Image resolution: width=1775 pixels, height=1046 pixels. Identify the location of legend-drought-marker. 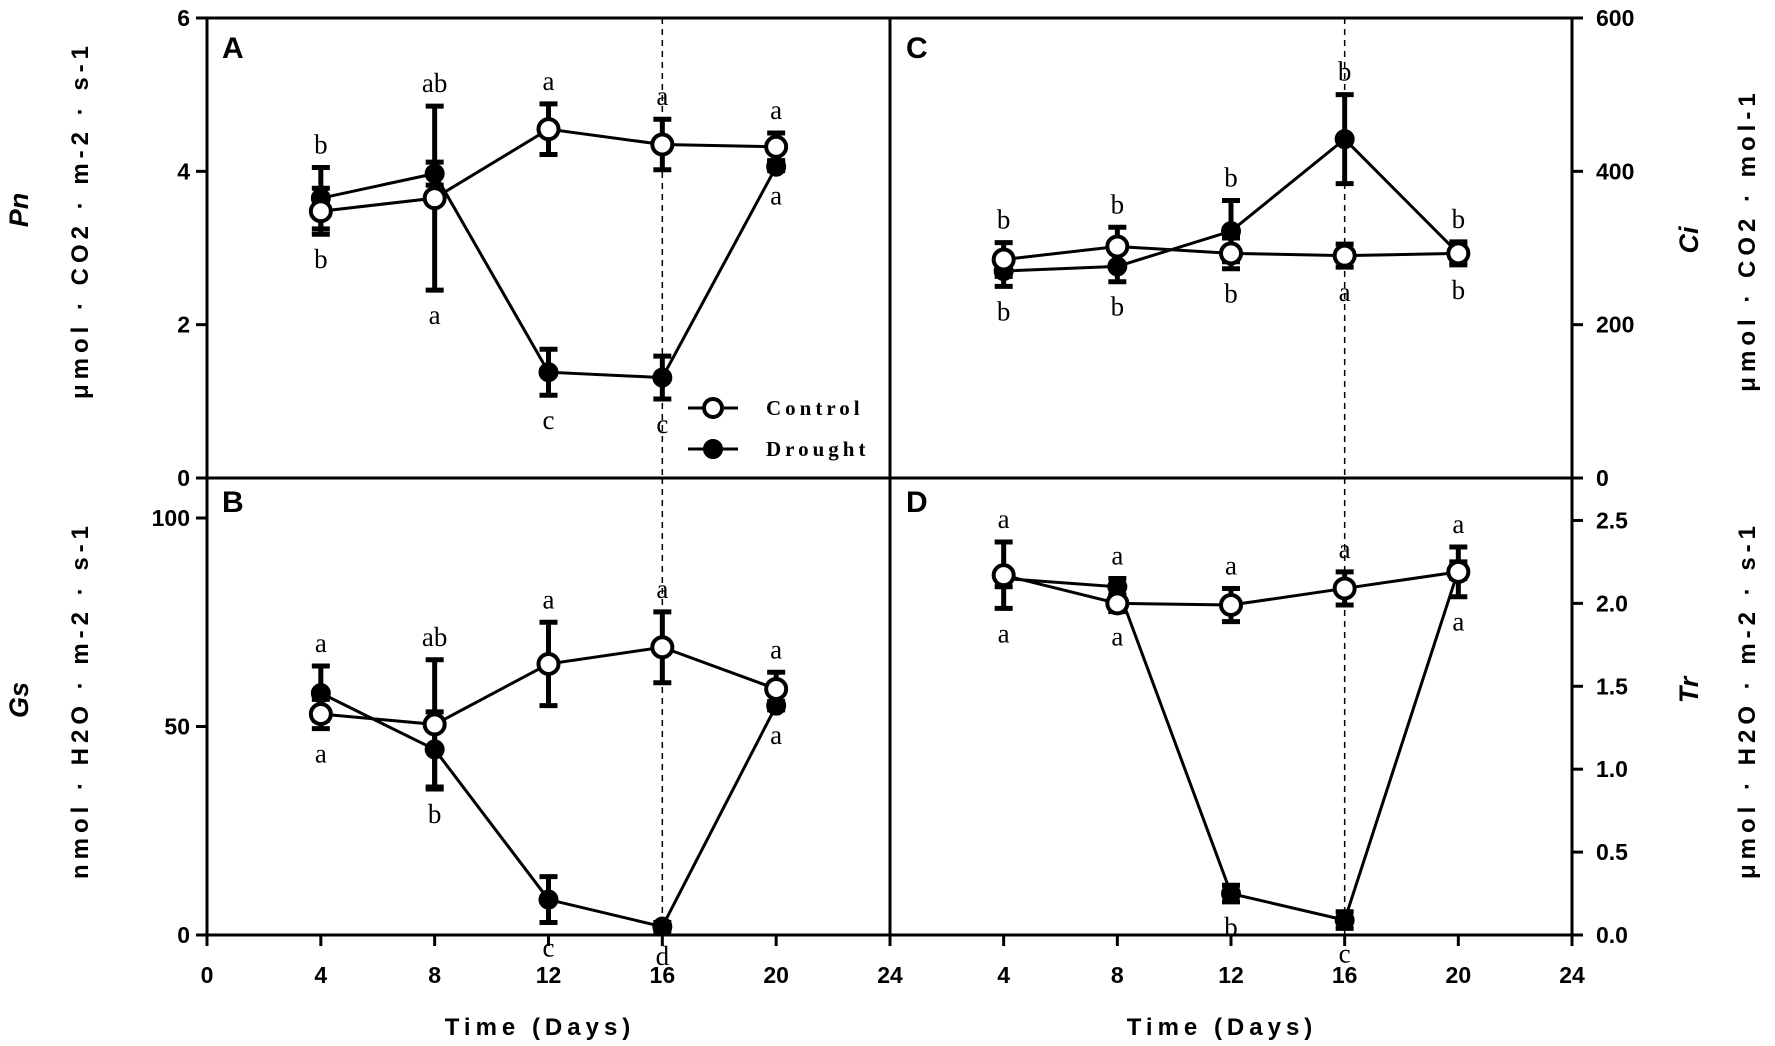
(713, 449).